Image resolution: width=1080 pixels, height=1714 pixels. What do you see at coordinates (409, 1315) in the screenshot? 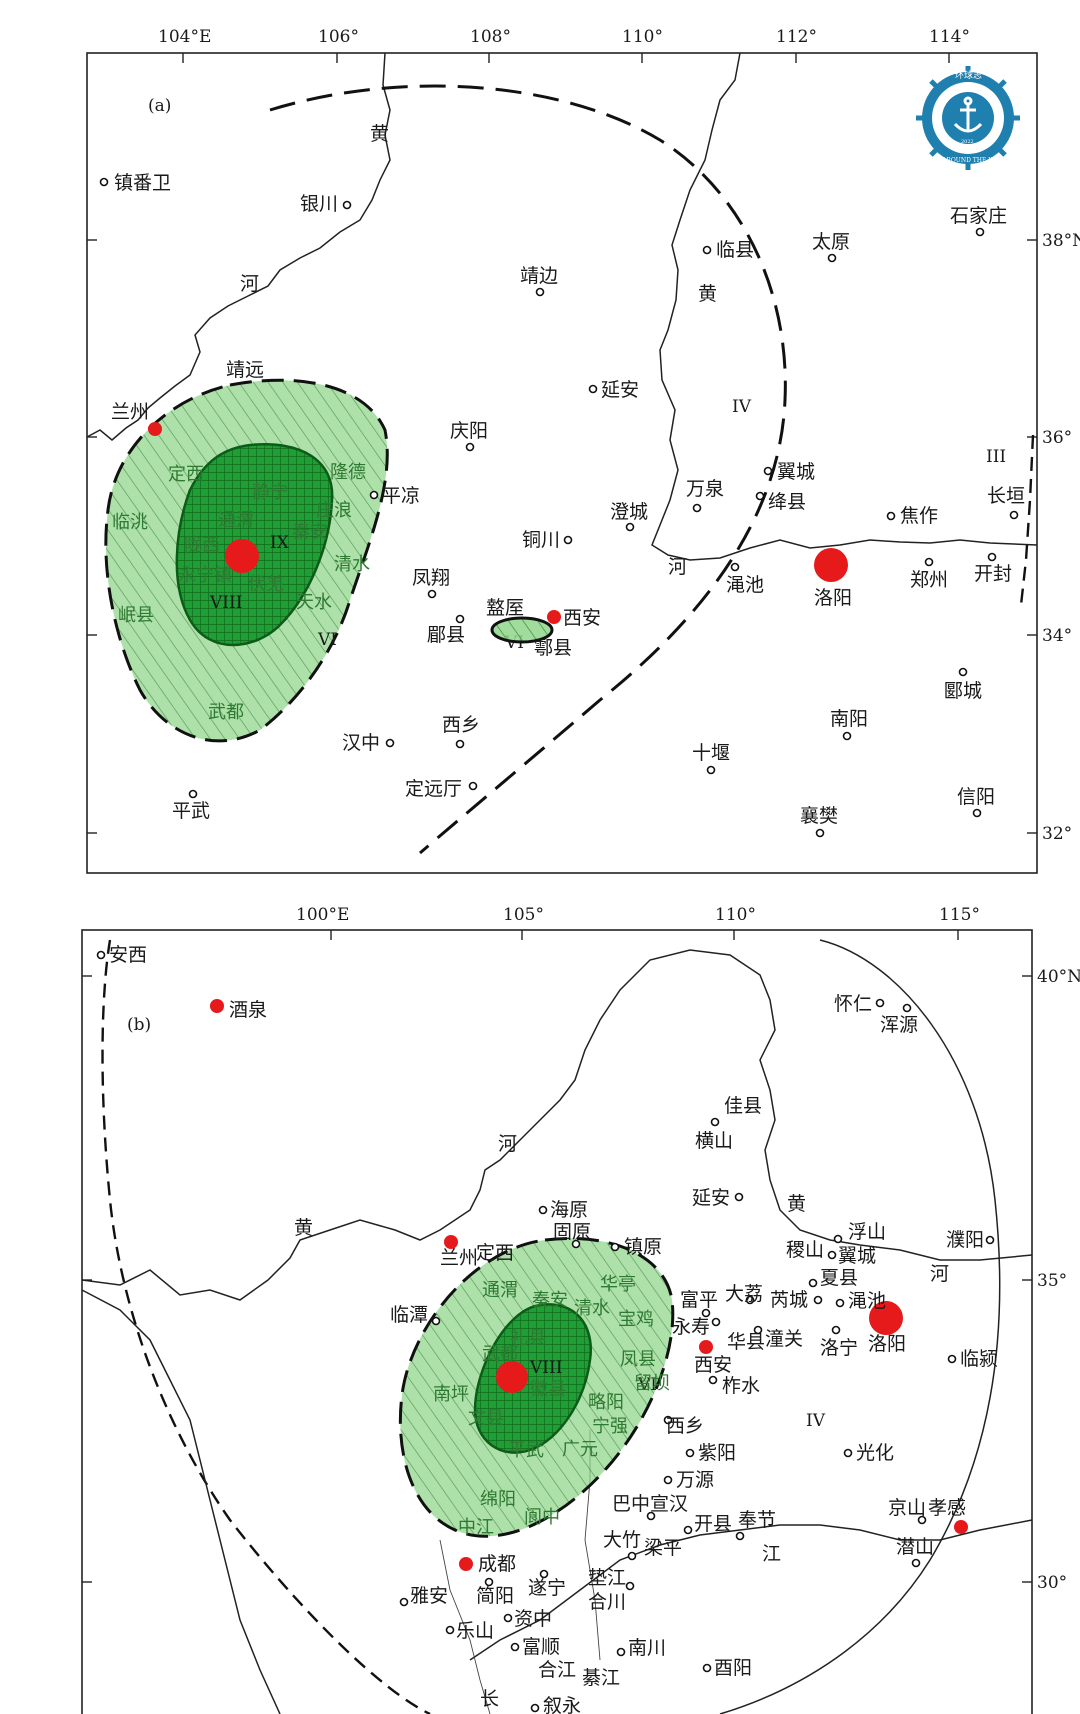
I see `city-label: 临潭` at bounding box center [409, 1315].